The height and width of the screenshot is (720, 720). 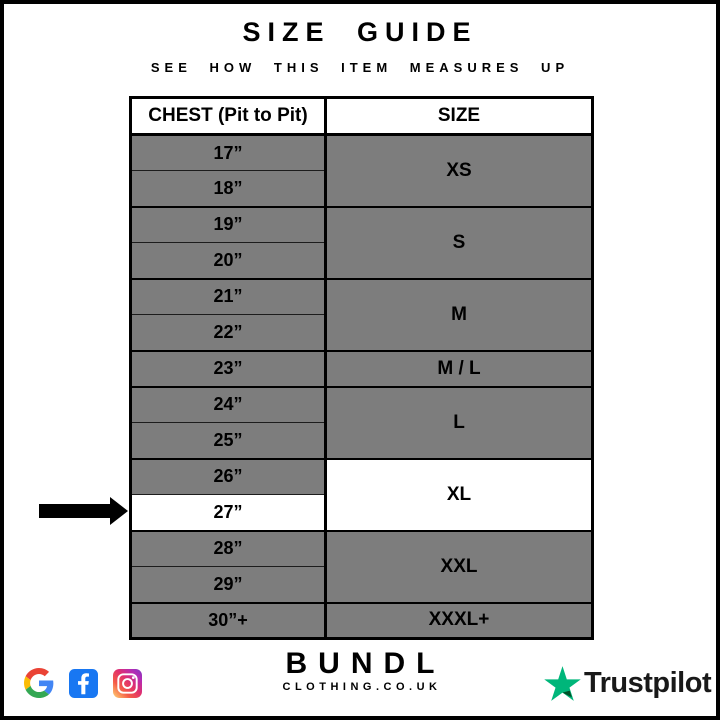 What do you see at coordinates (361, 188) in the screenshot?
I see `table-row: 18”` at bounding box center [361, 188].